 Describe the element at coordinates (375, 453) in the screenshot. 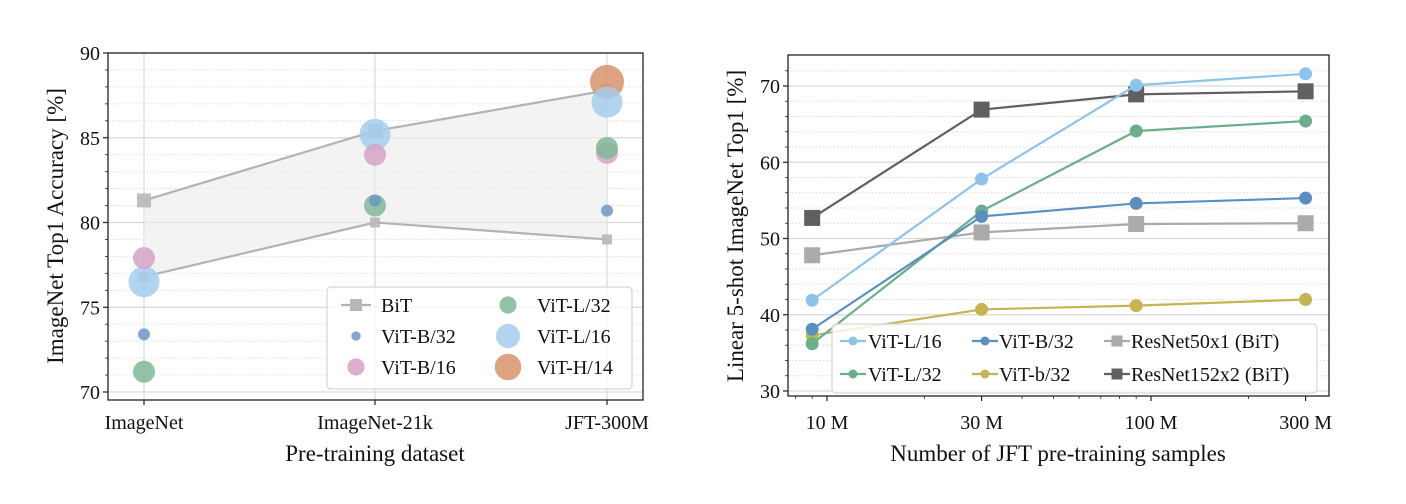

I see `left-x-axis-label: Pre-training dataset` at that location.